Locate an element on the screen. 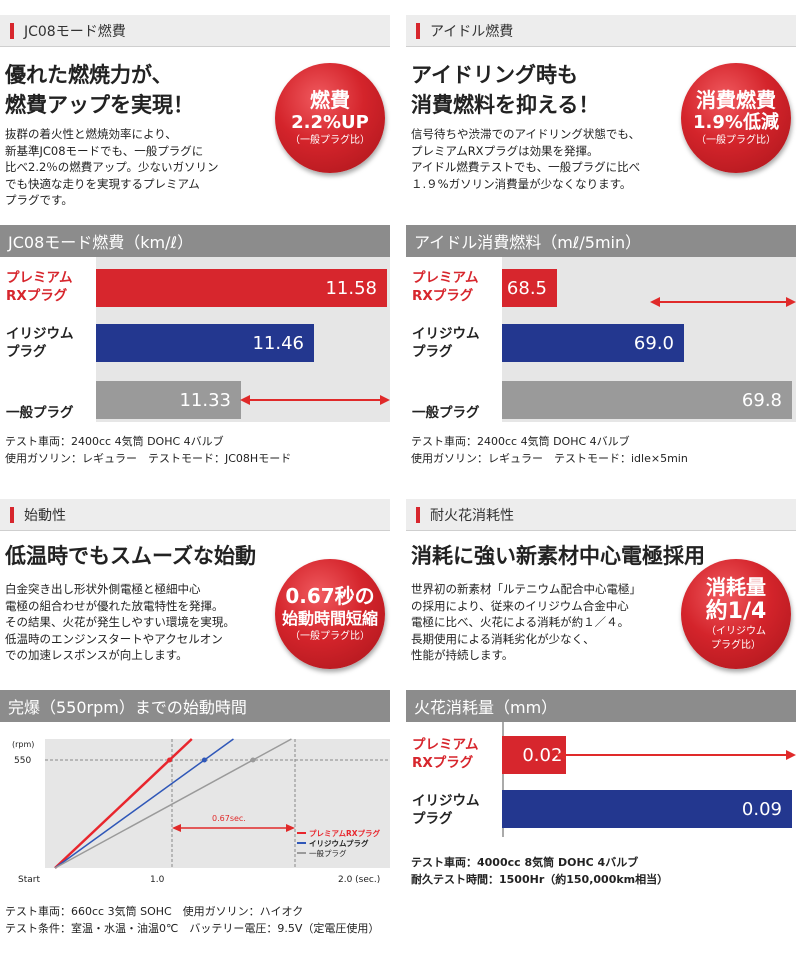 The image size is (800, 974). bar-value: 11.46 is located at coordinates (278, 343).